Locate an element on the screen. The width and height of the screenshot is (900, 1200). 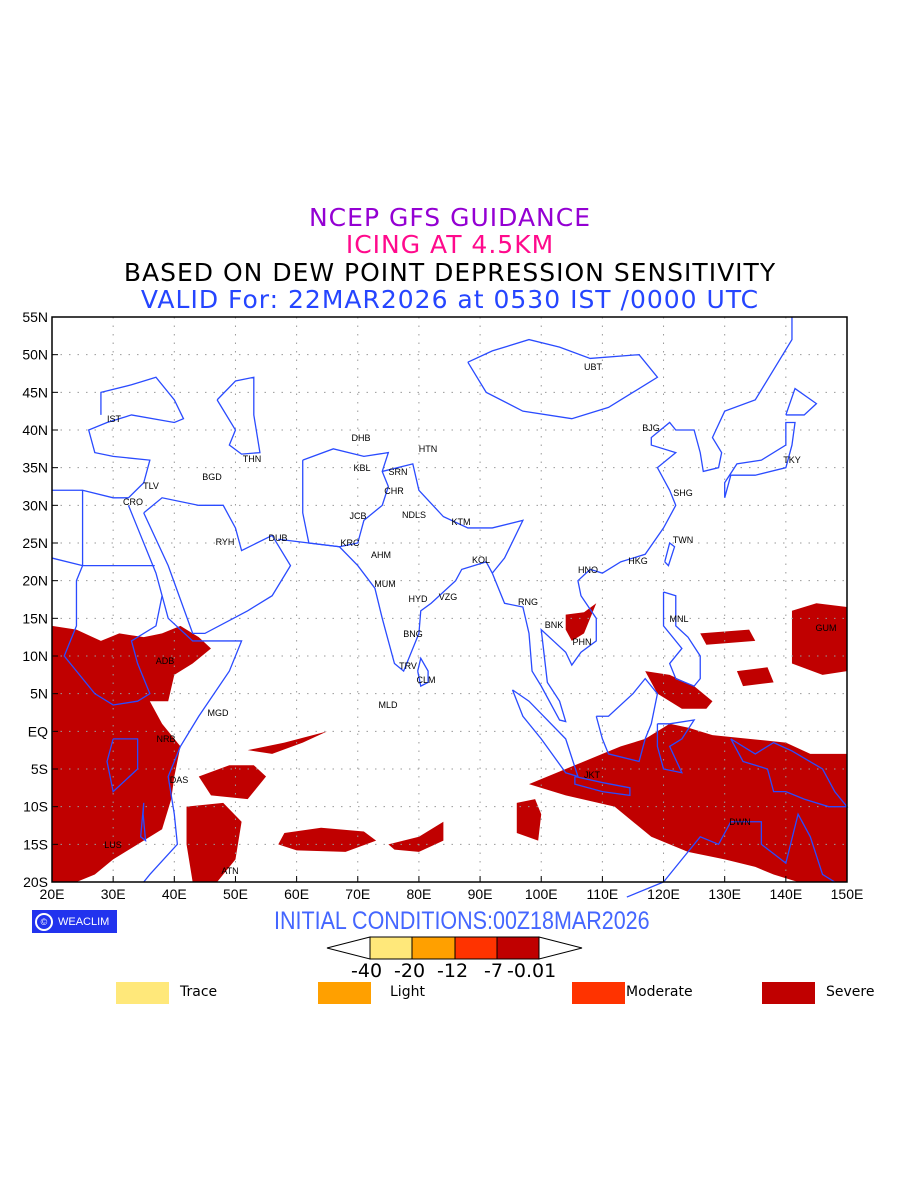
city-label-phn: PHN is located at coordinates (581, 642).